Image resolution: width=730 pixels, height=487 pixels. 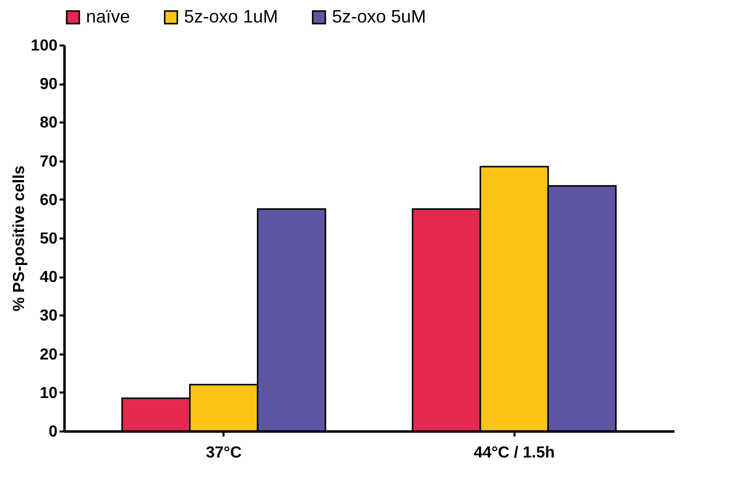 I want to click on y-tick-label: 50, so click(x=49, y=239).